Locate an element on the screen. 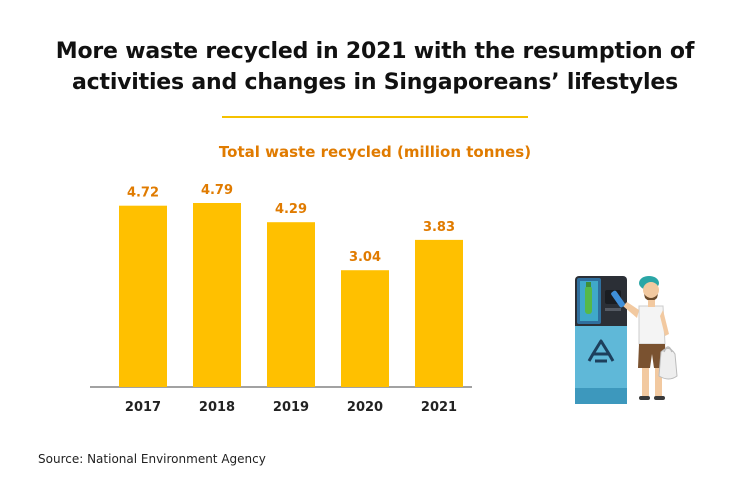 The height and width of the screenshot is (500, 750). chart-subtitle: Total waste recycled (million tonnes) is located at coordinates (375, 152).